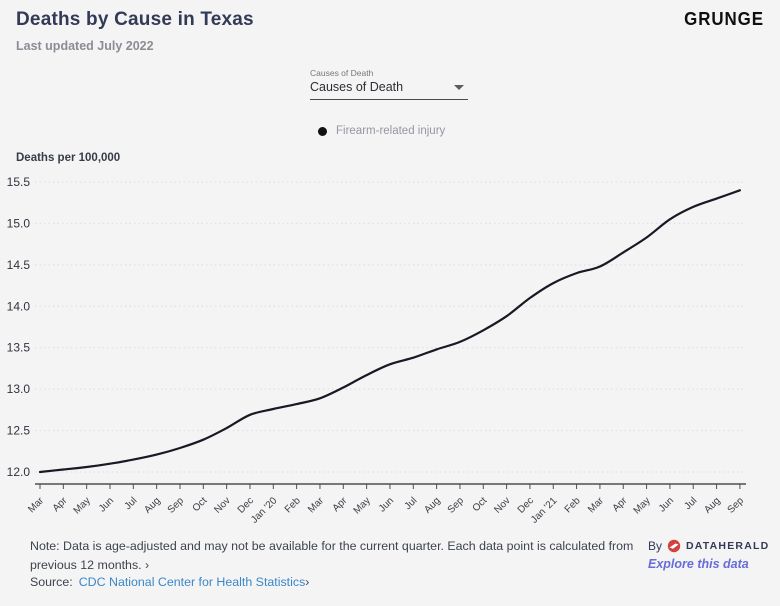  Describe the element at coordinates (19, 182) in the screenshot. I see `svg-text: 15.5` at that location.